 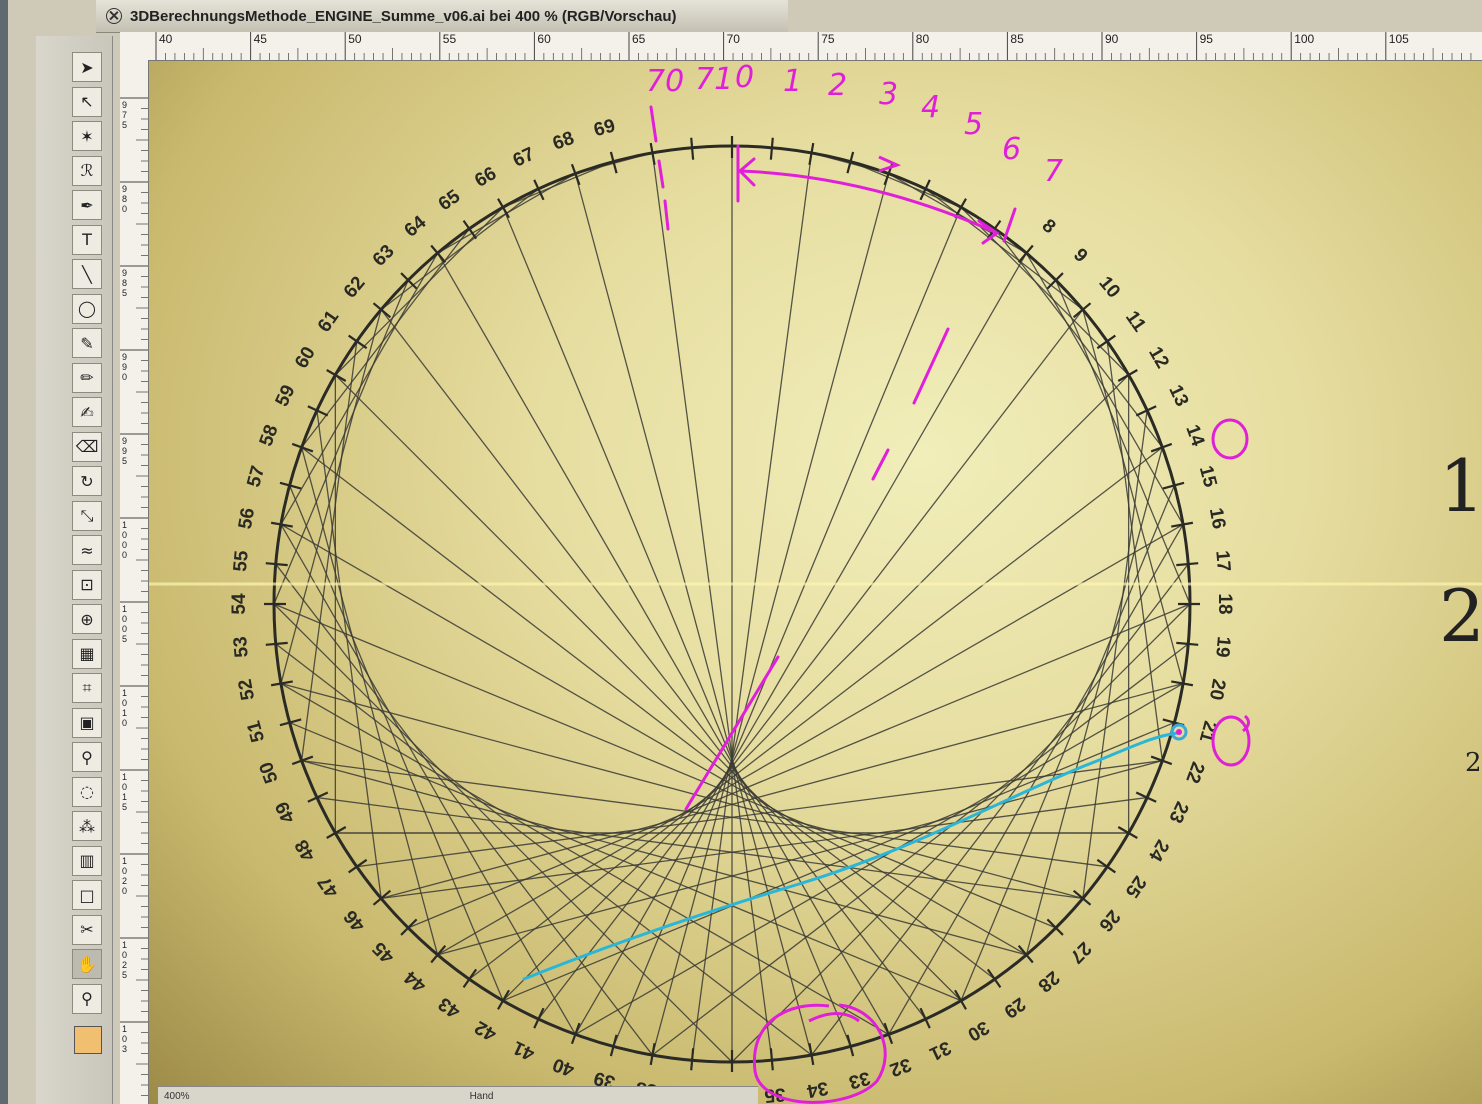 What do you see at coordinates (87, 343) in the screenshot?
I see `paintbrush-tool: ✎` at bounding box center [87, 343].